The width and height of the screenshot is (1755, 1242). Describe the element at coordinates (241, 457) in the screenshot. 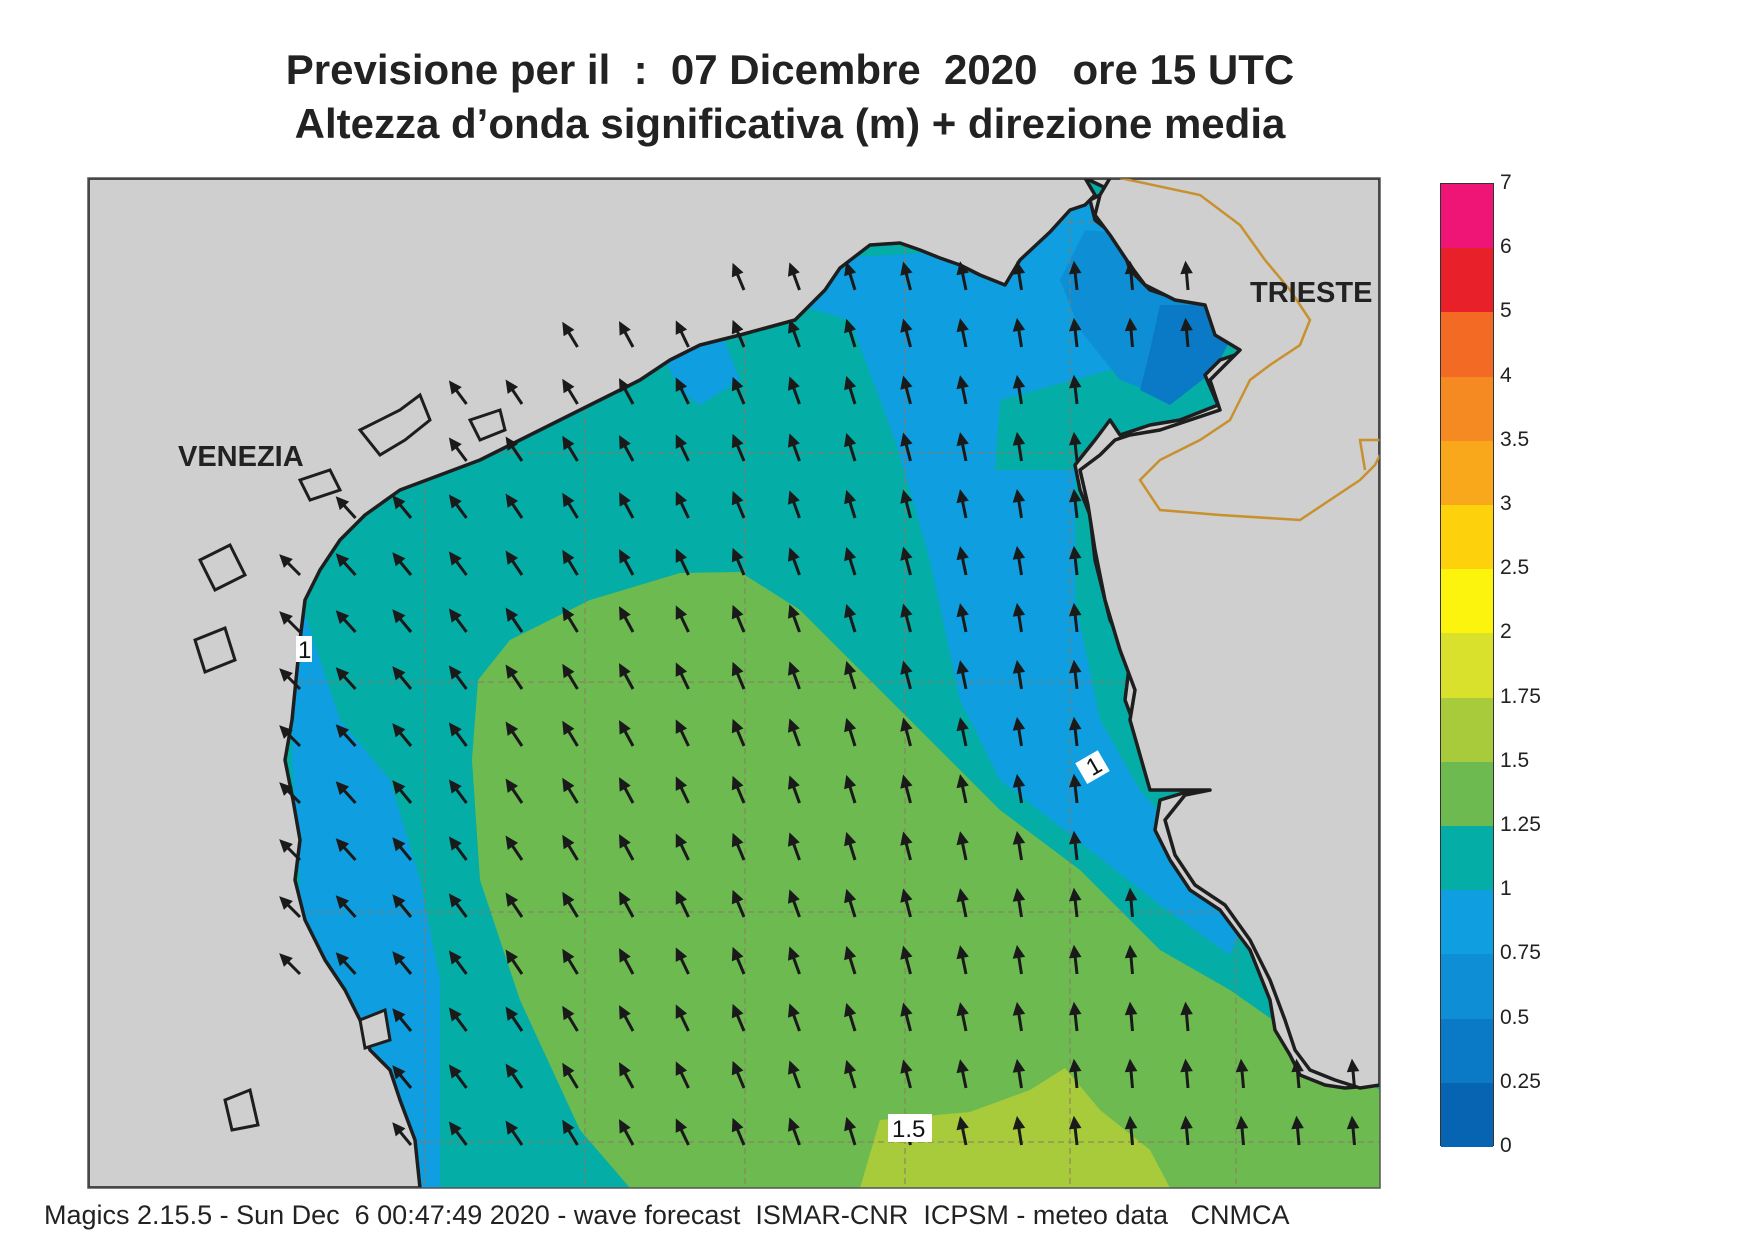

I see `city-label-venezia: VENEZIA` at that location.